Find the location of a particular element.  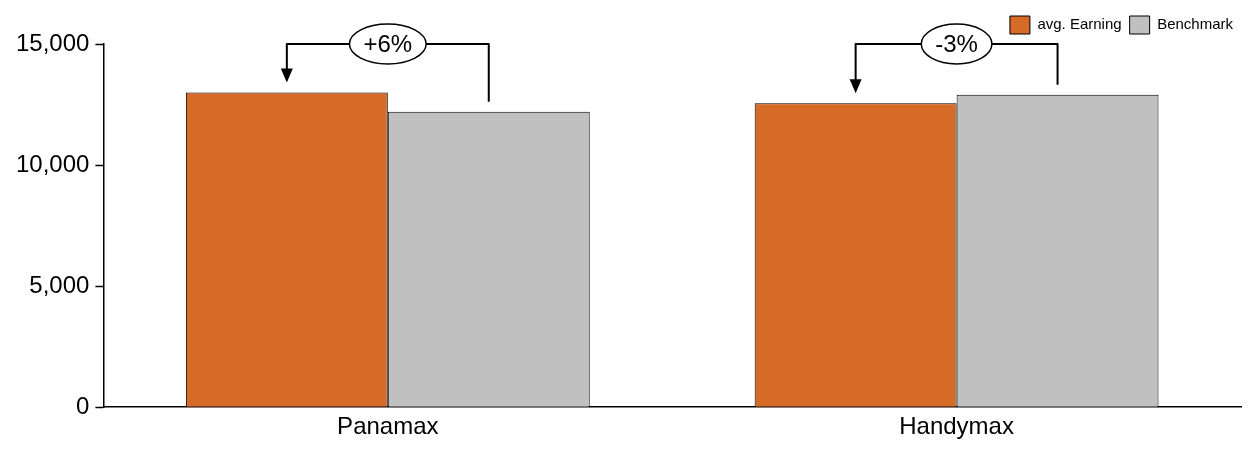

x-tick-label: Panamax is located at coordinates (388, 426).